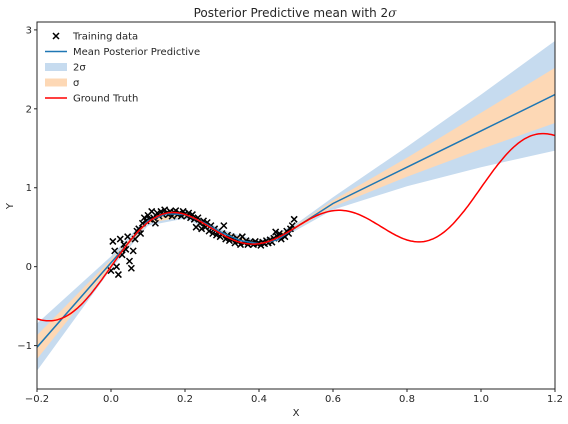  I want to click on x-tick-label: 0.8, so click(407, 399).